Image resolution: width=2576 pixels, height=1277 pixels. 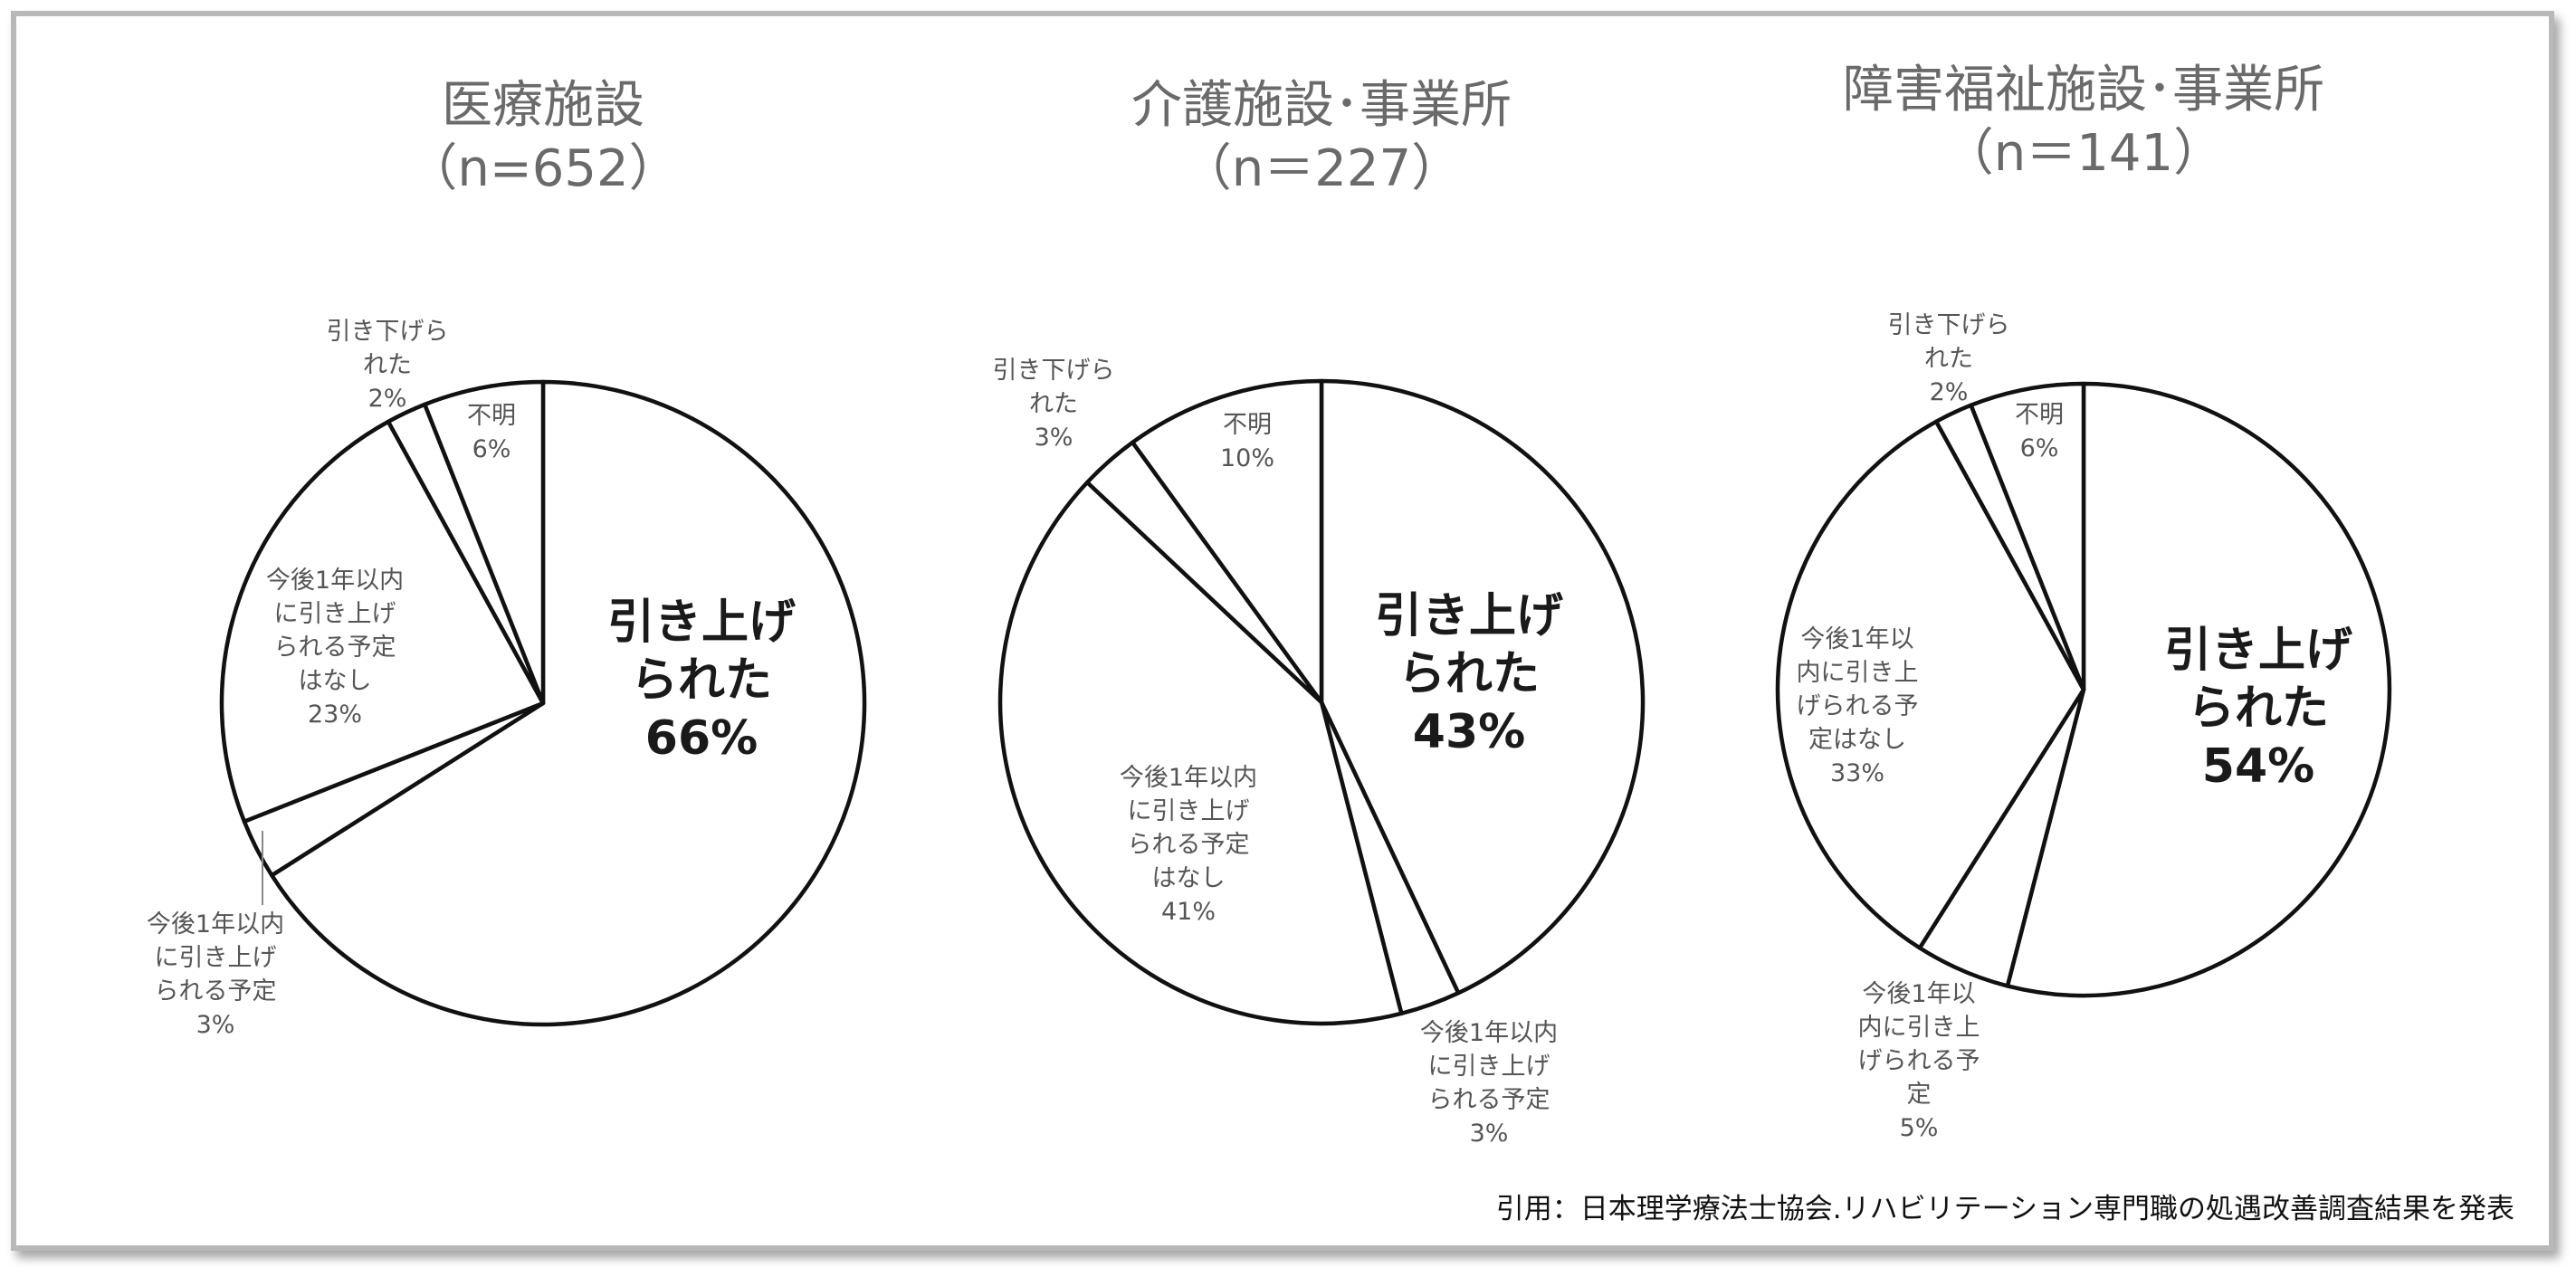 What do you see at coordinates (1858, 706) in the screenshot?
I see `slice-label: 今後1年以内に引き上げられる予定はなし 33%` at bounding box center [1858, 706].